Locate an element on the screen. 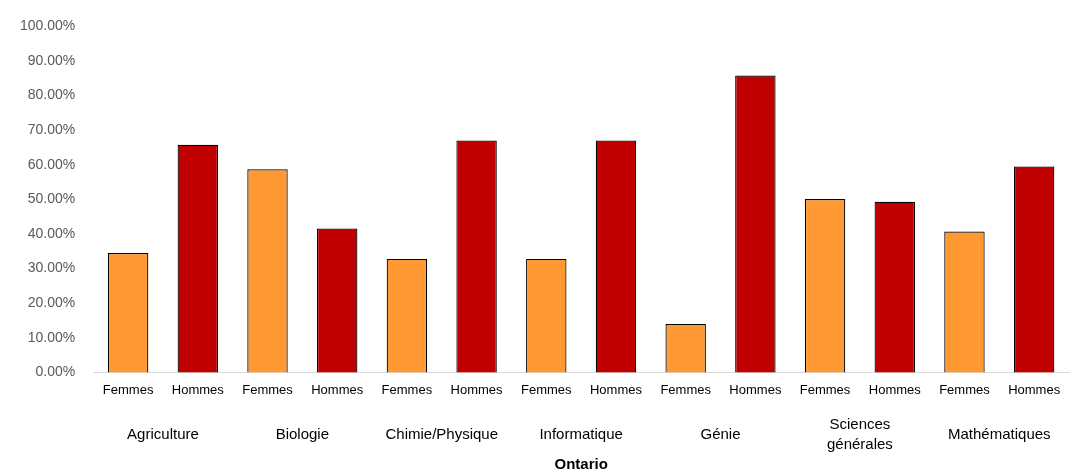 The height and width of the screenshot is (474, 1073). y-tick-label: 100.00% is located at coordinates (47, 25).